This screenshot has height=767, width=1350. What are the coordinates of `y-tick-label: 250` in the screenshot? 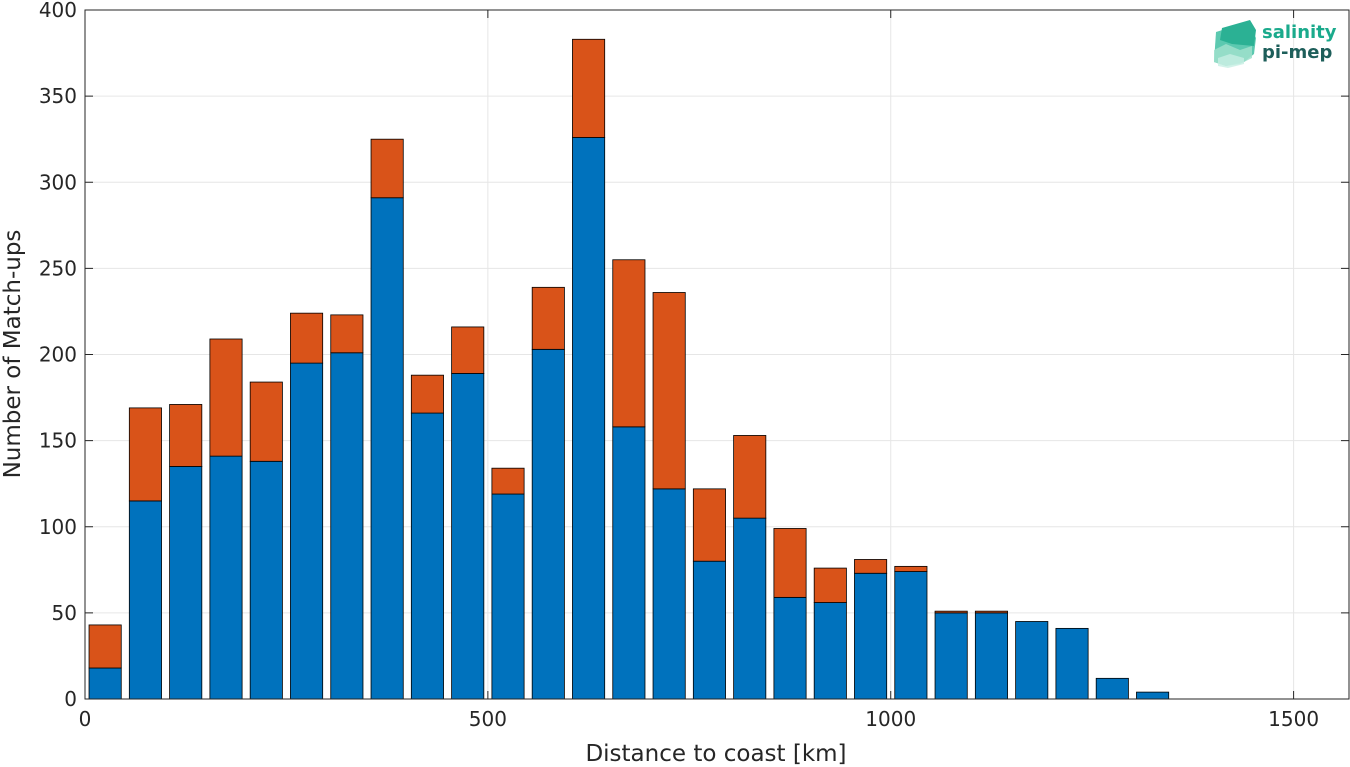 It's located at (58, 268).